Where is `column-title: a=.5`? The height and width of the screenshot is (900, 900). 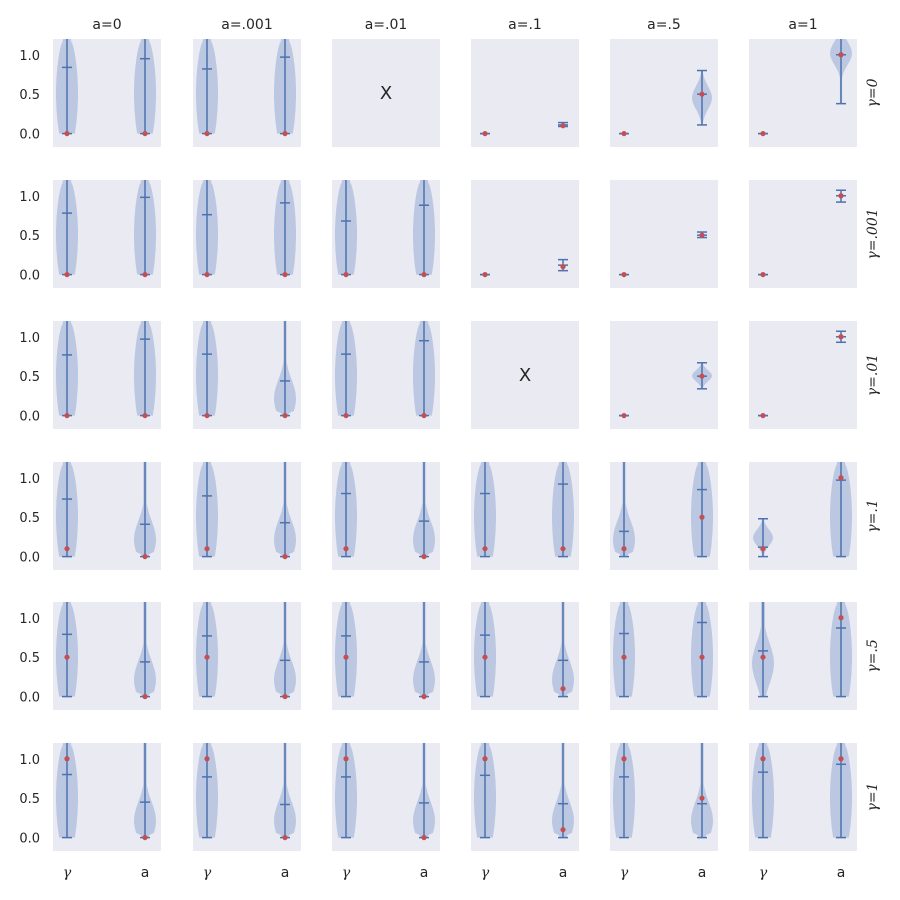
column-title: a=.5 is located at coordinates (664, 25).